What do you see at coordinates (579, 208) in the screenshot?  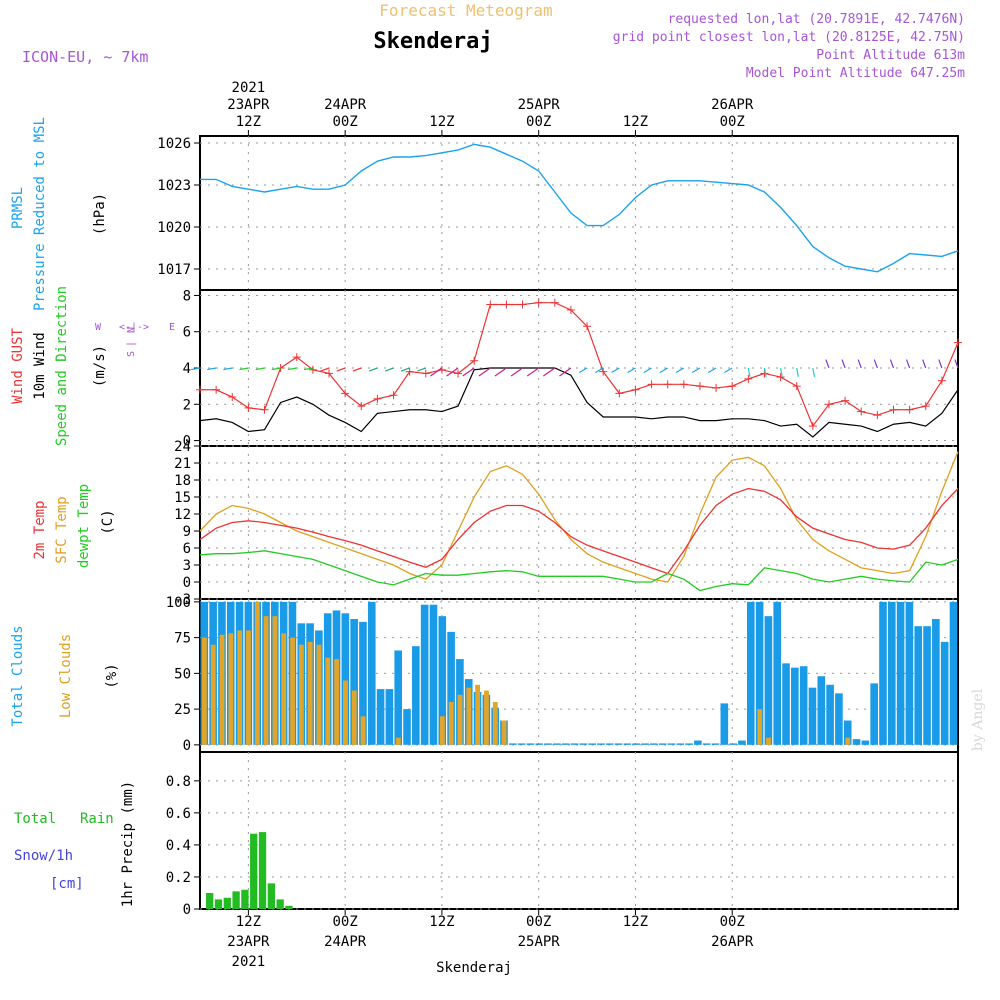 I see `pressure-line` at bounding box center [579, 208].